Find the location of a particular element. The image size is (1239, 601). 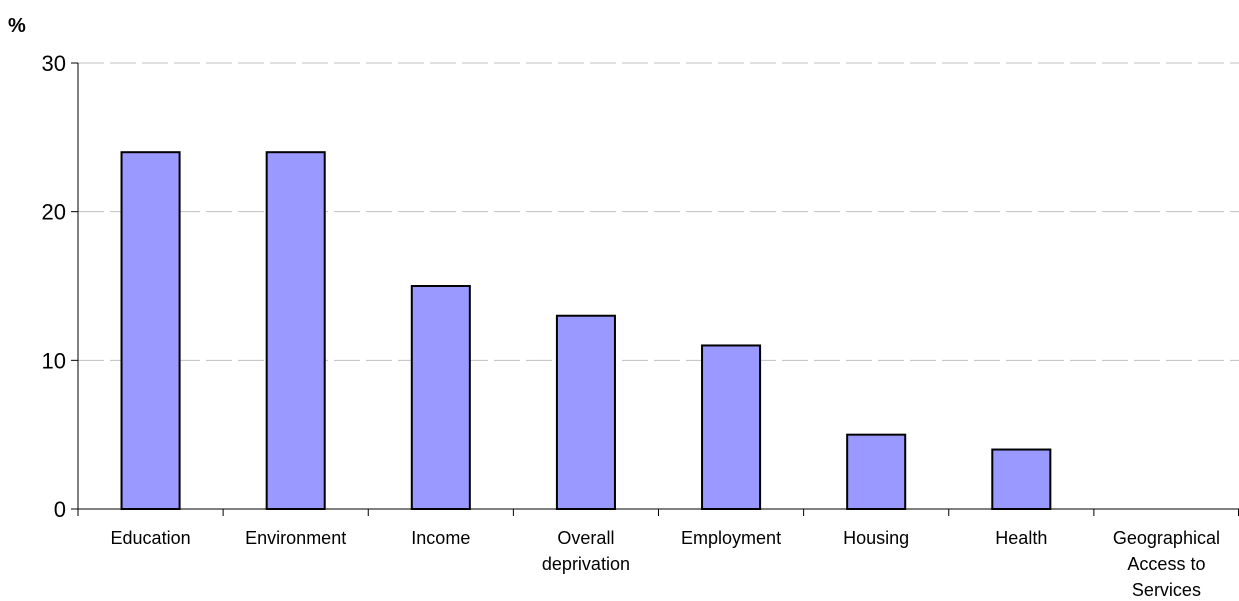

x-tick-label: Housing is located at coordinates (876, 538).